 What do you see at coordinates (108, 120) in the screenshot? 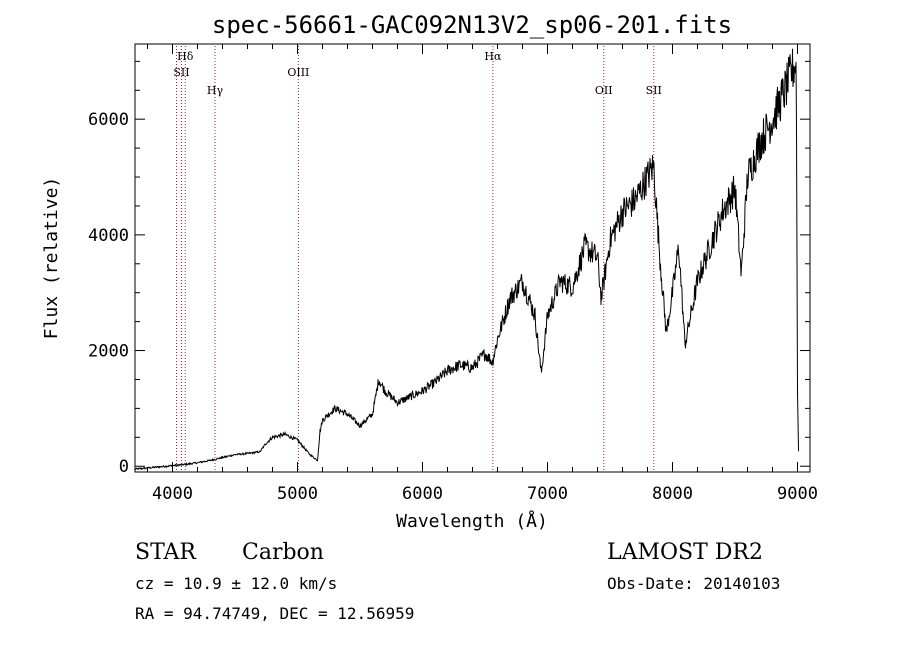
I see `y-tick-label: 6000` at bounding box center [108, 120].